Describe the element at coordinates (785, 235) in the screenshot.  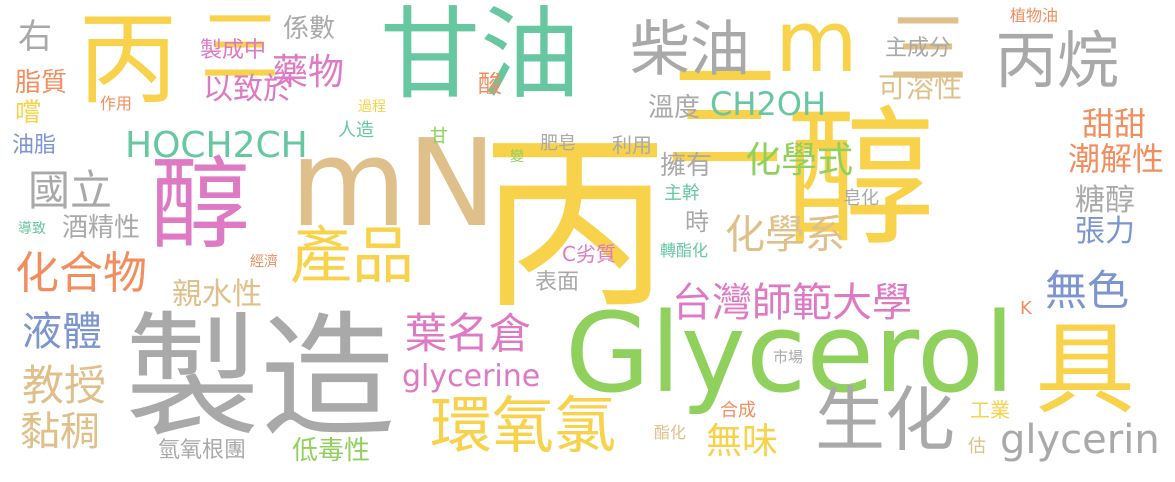
I see `word-huaxuexi: 化學系` at that location.